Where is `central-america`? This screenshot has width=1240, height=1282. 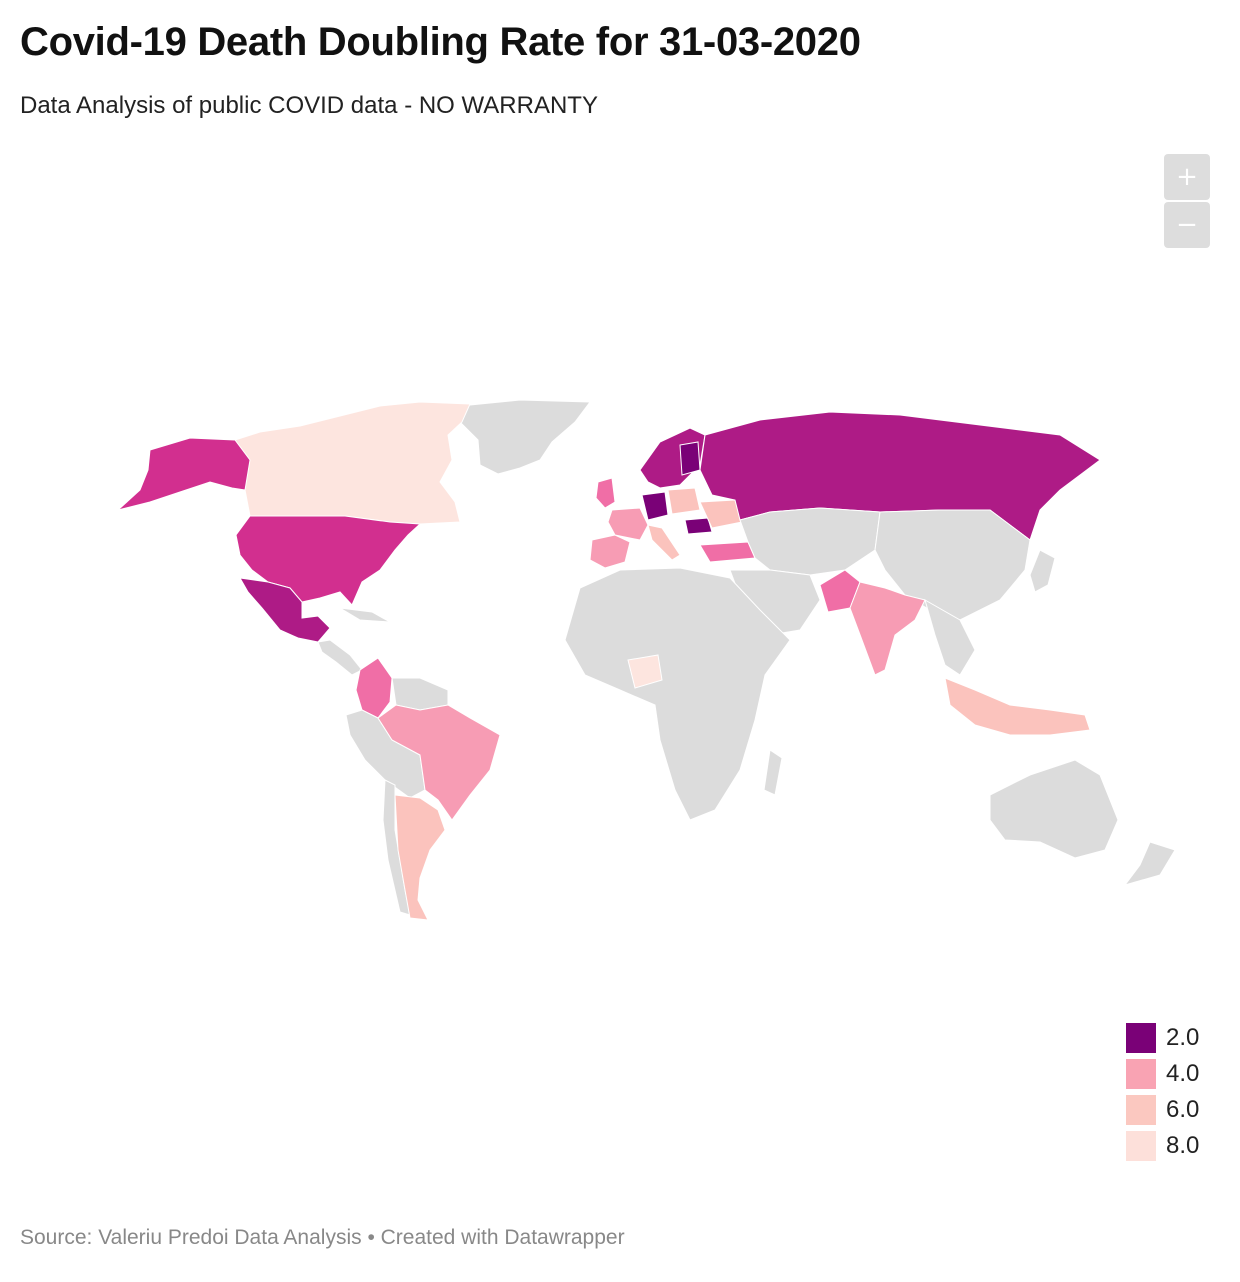
central-america is located at coordinates (340, 657).